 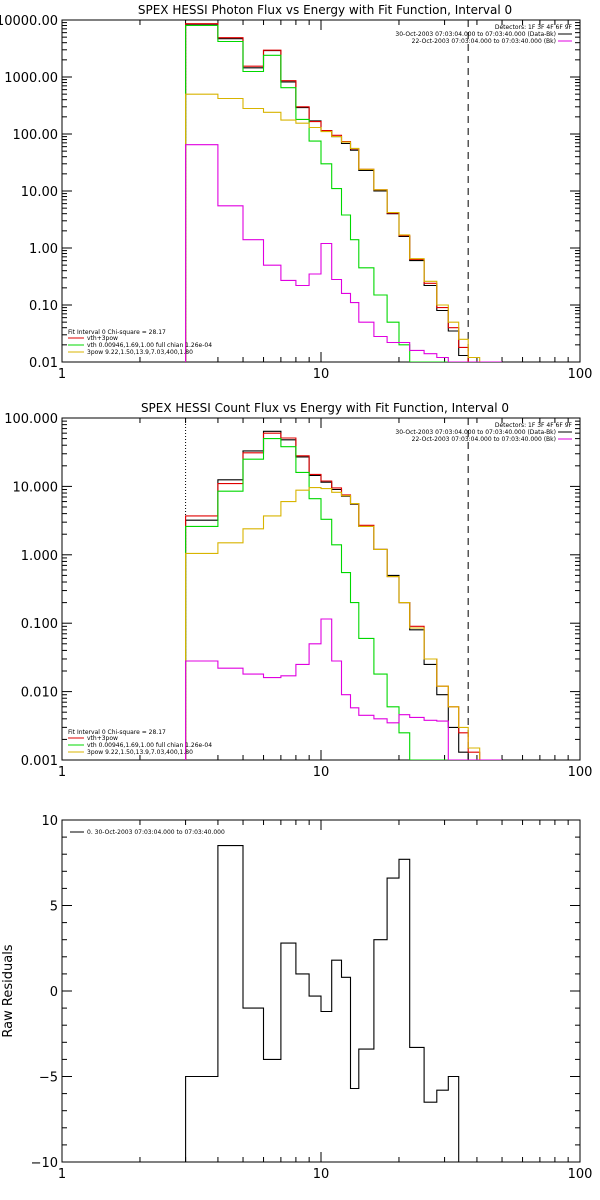 I want to click on residuals-x-tick-label: 100, so click(x=580, y=1174).